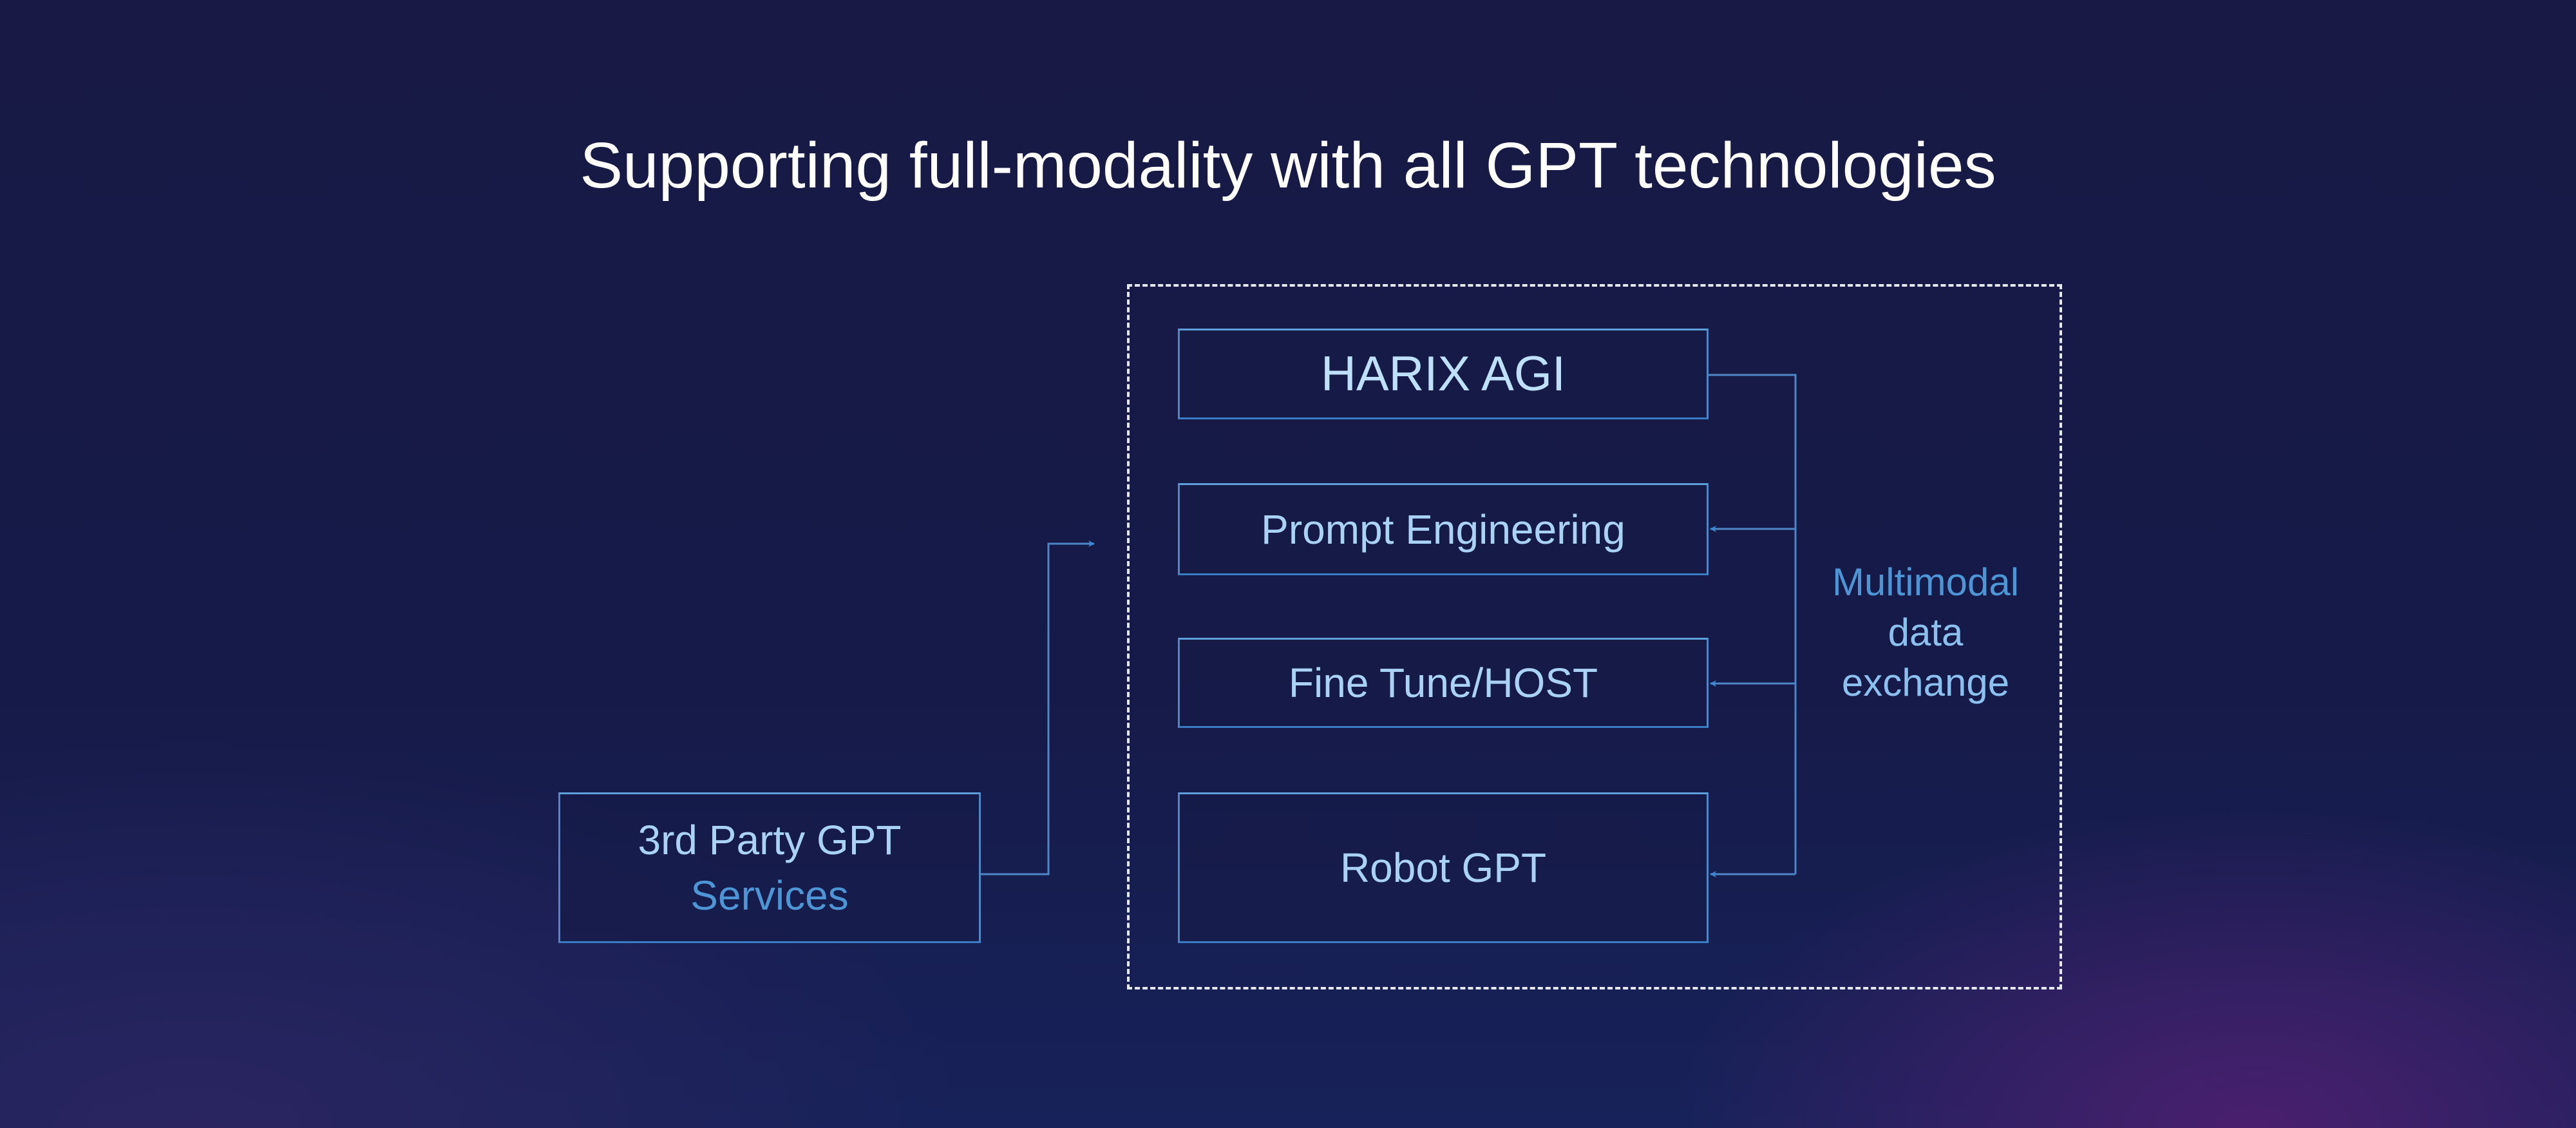 The image size is (2576, 1128). I want to click on third-party-label-line2: Services, so click(770, 895).